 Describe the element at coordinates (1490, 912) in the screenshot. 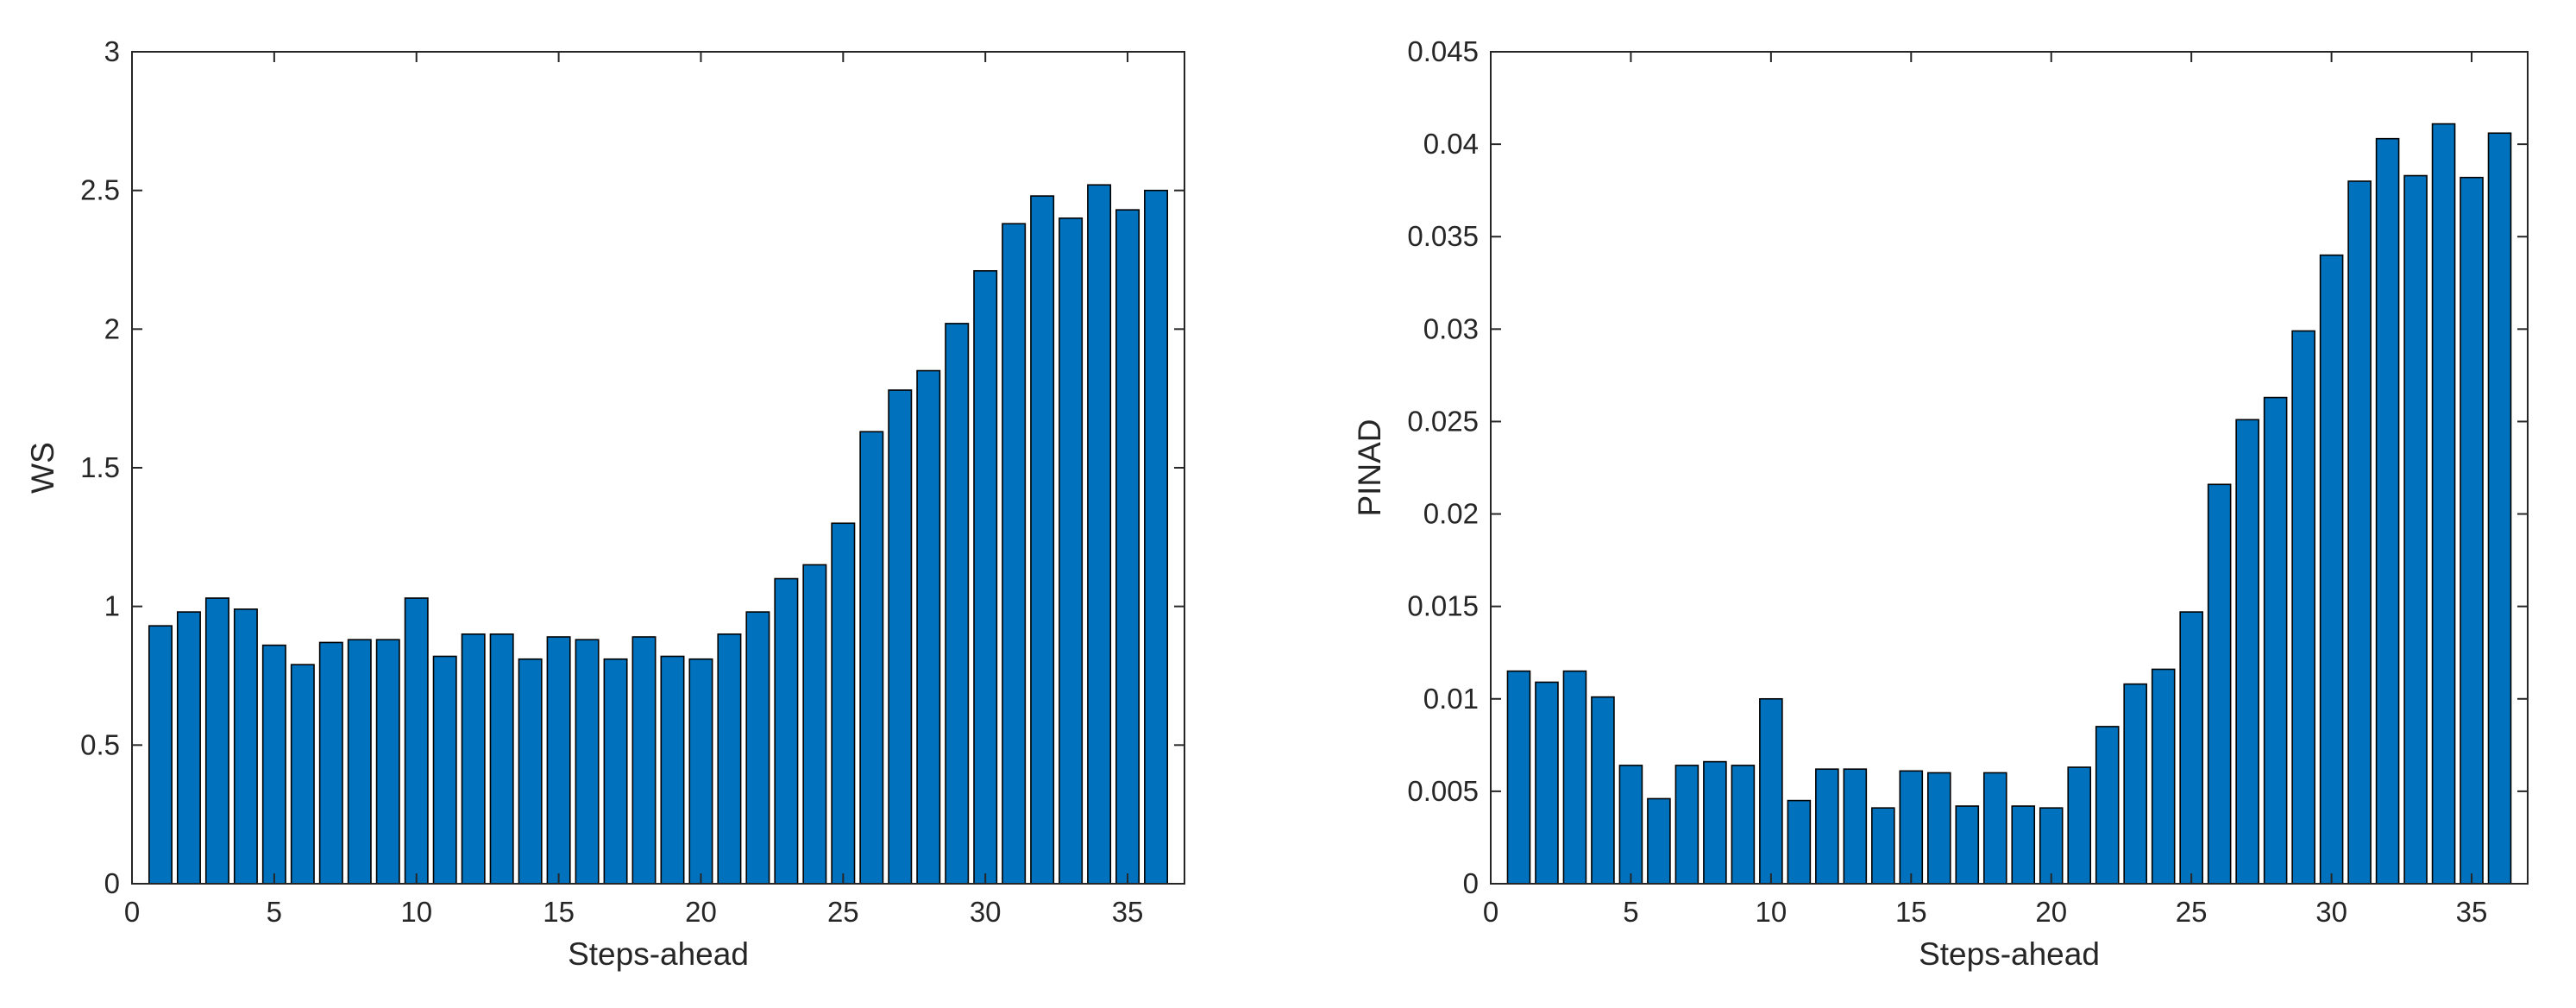

I see `pinad-x-tick-label: 0` at that location.